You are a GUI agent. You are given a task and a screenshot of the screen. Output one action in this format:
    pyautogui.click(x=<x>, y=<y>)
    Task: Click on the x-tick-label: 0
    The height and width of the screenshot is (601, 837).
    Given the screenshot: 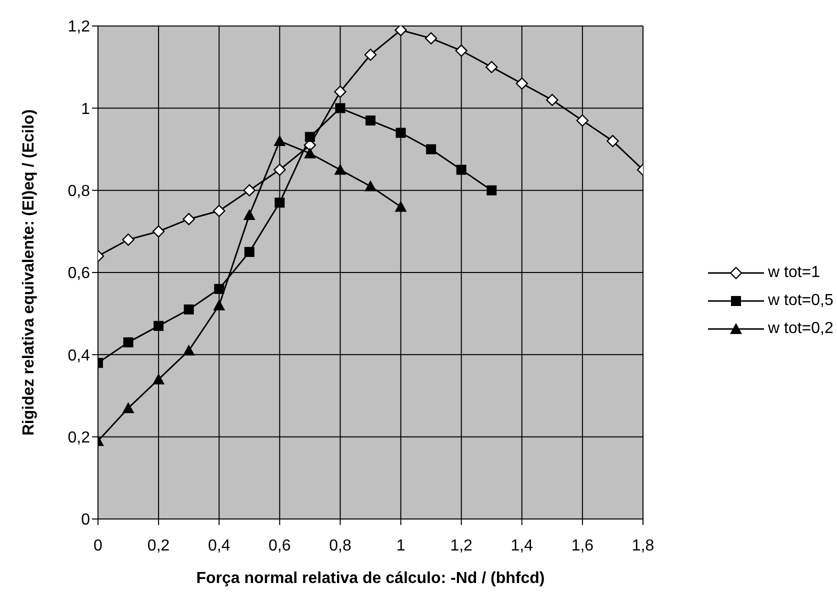 What is the action you would take?
    pyautogui.click(x=98, y=545)
    